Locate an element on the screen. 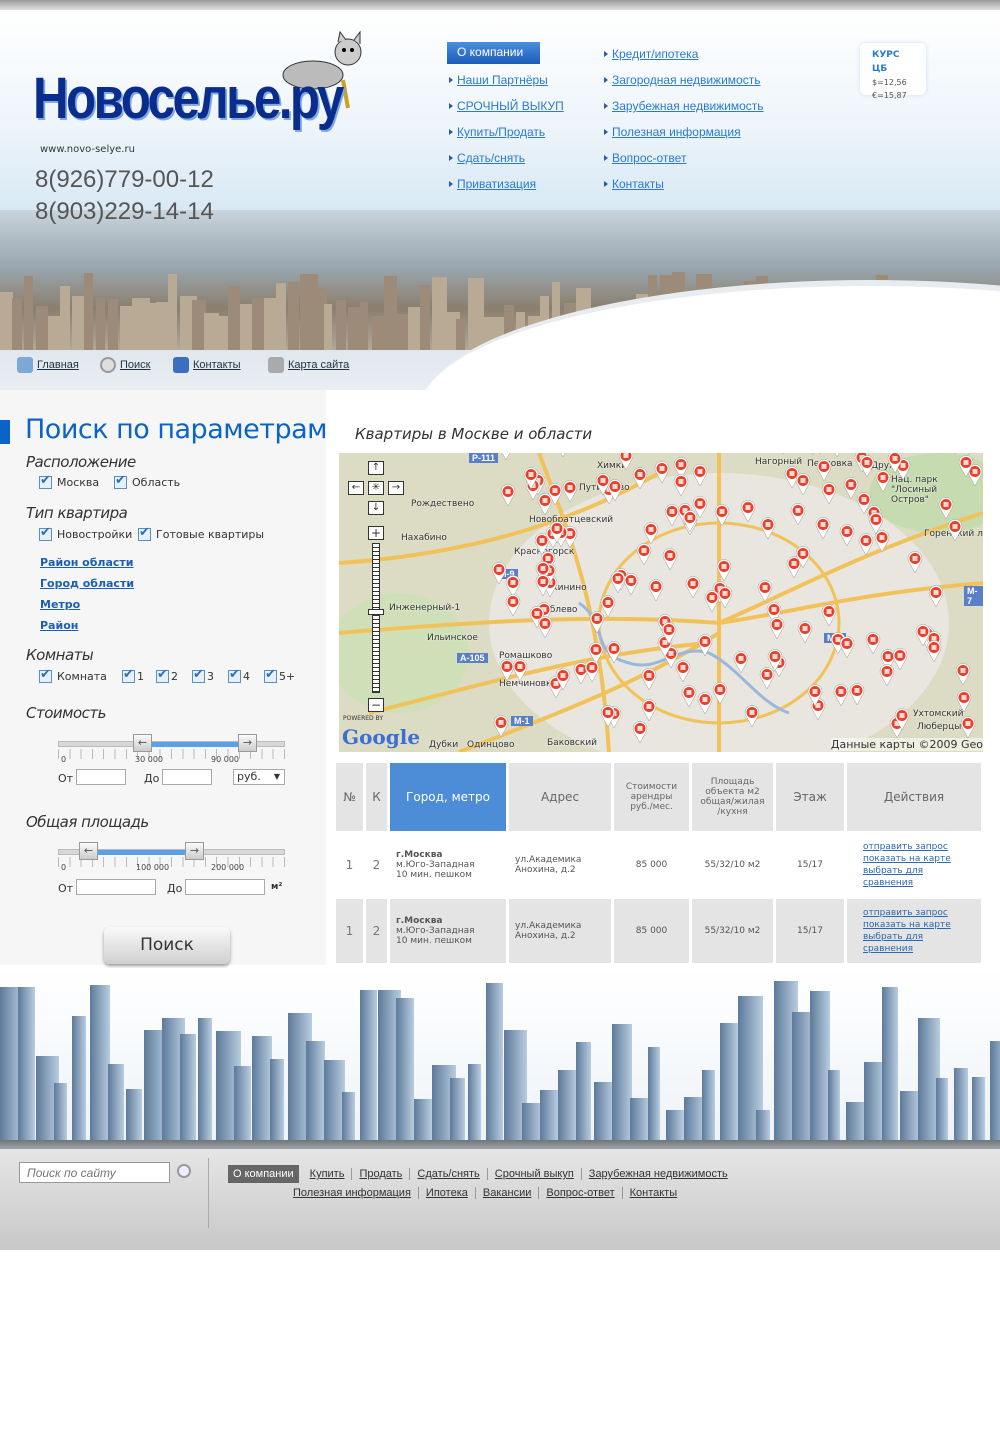  col-floor: Этаж is located at coordinates (810, 798).